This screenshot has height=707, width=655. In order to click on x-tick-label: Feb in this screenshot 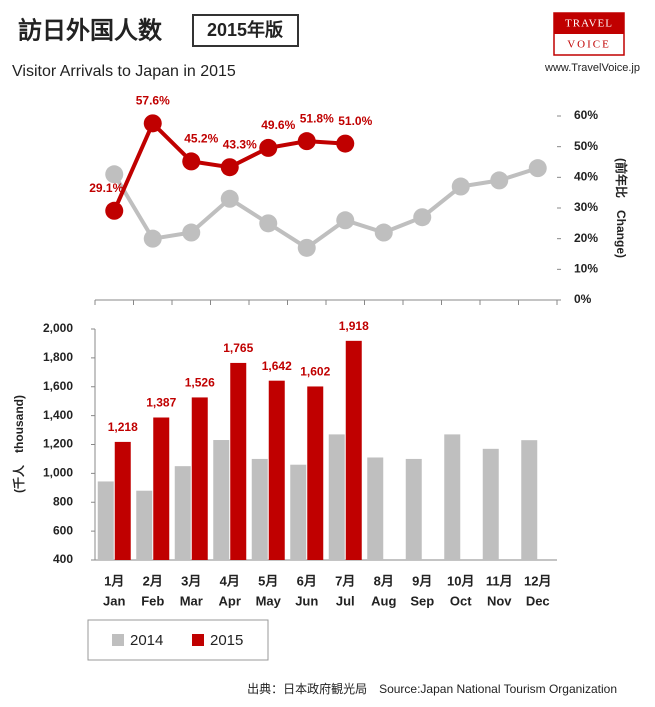, I will do `click(152, 600)`.